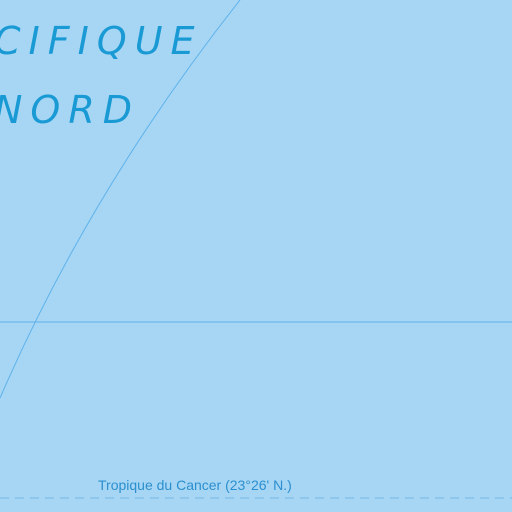  Describe the element at coordinates (195, 485) in the screenshot. I see `tropic-of-cancer-label: Tropique du Cancer (23°26' N.)` at that location.